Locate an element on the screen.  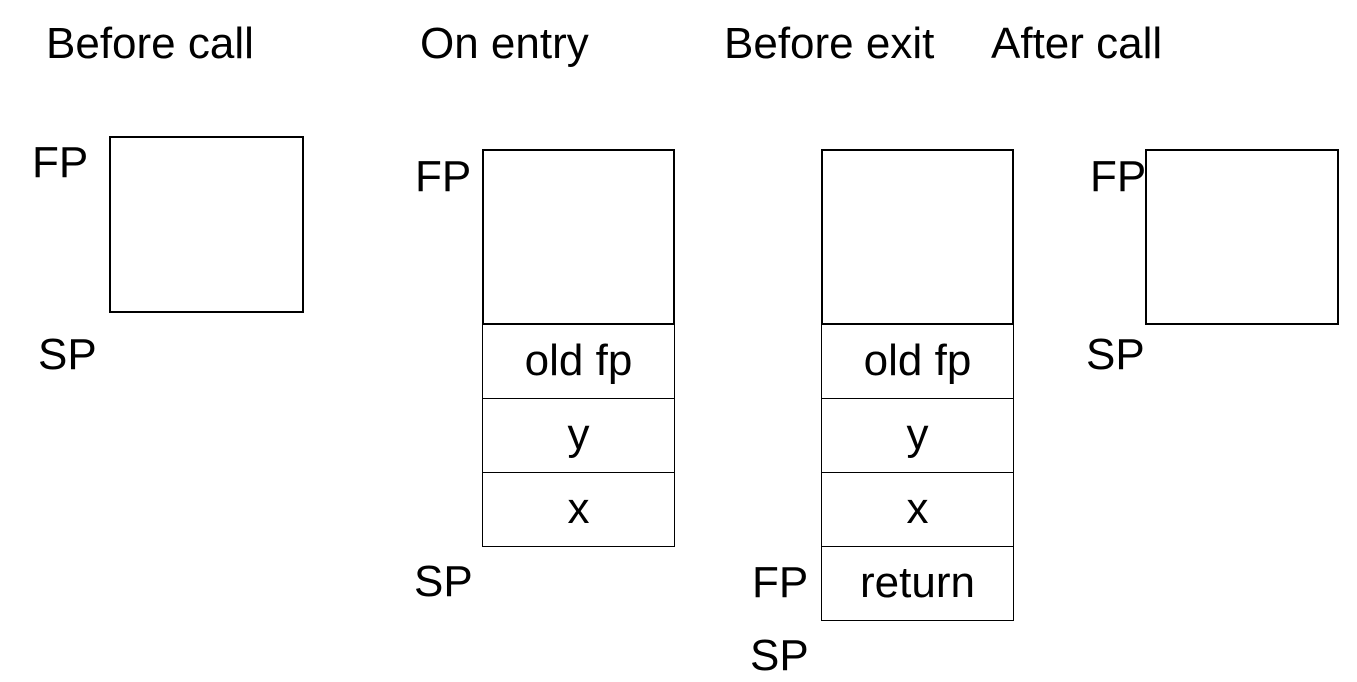
sp-label-before-exit: SP is located at coordinates (779, 655).